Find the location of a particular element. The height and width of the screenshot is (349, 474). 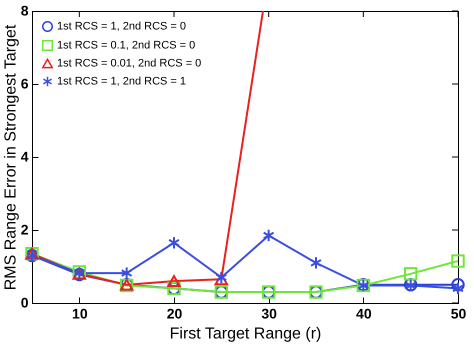

legend-label: 1st RCS = 1, 2nd RCS = 1 is located at coordinates (121, 82).